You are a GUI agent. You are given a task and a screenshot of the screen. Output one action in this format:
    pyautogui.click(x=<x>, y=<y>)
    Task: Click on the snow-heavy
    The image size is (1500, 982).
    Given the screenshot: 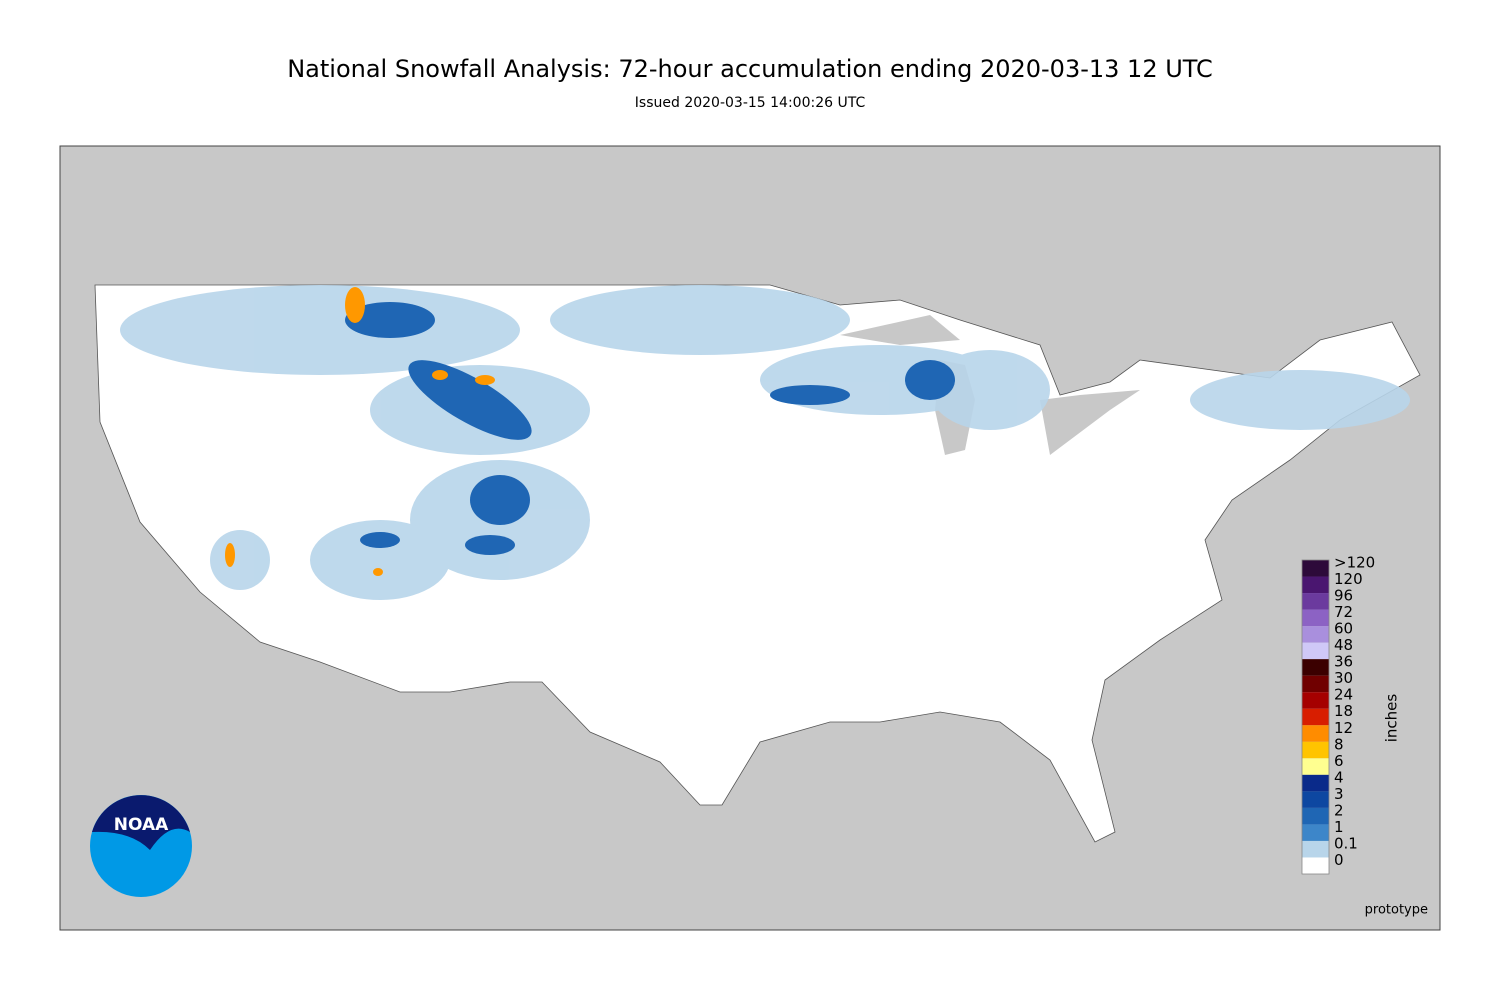 What is the action you would take?
    pyautogui.click(x=360, y=431)
    